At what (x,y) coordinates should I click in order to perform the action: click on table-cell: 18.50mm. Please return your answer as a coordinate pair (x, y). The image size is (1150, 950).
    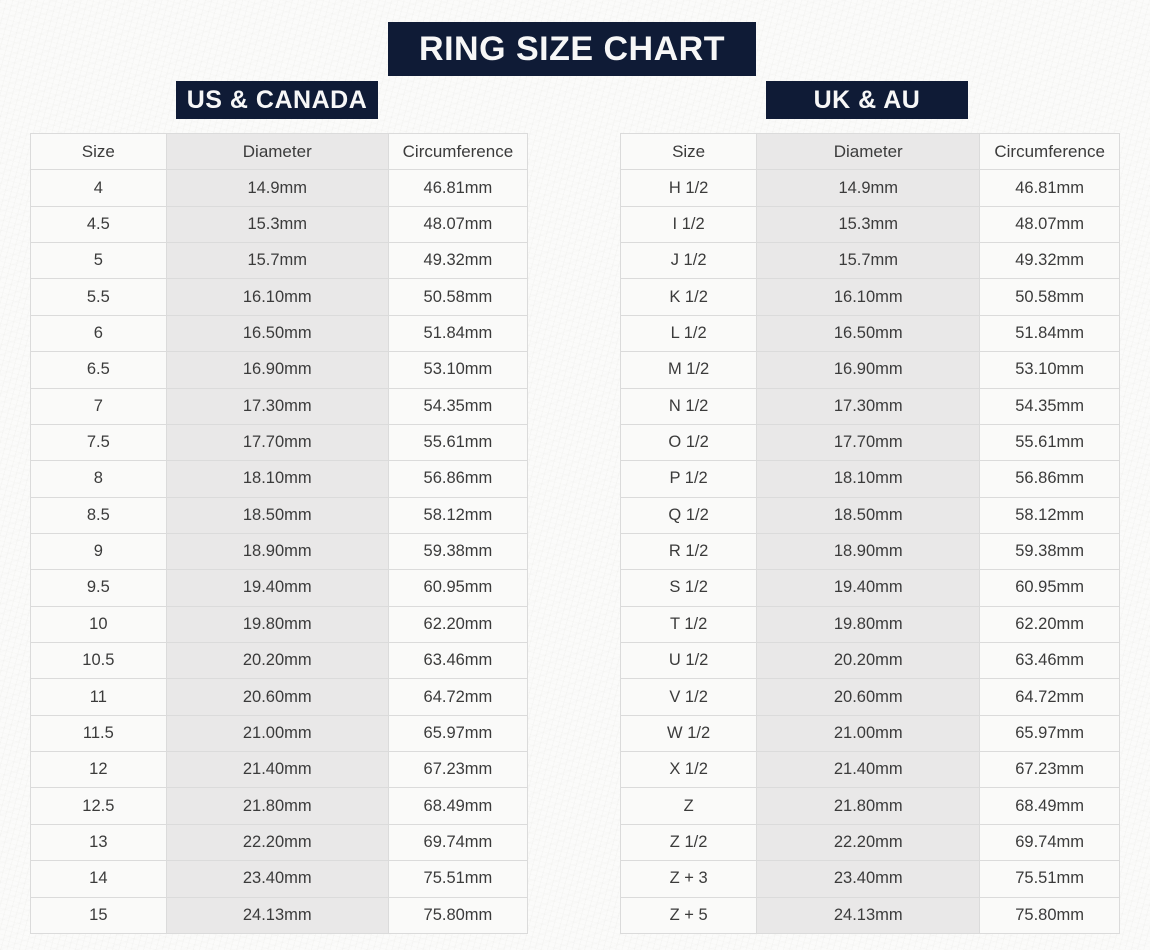
    Looking at the image, I should click on (868, 515).